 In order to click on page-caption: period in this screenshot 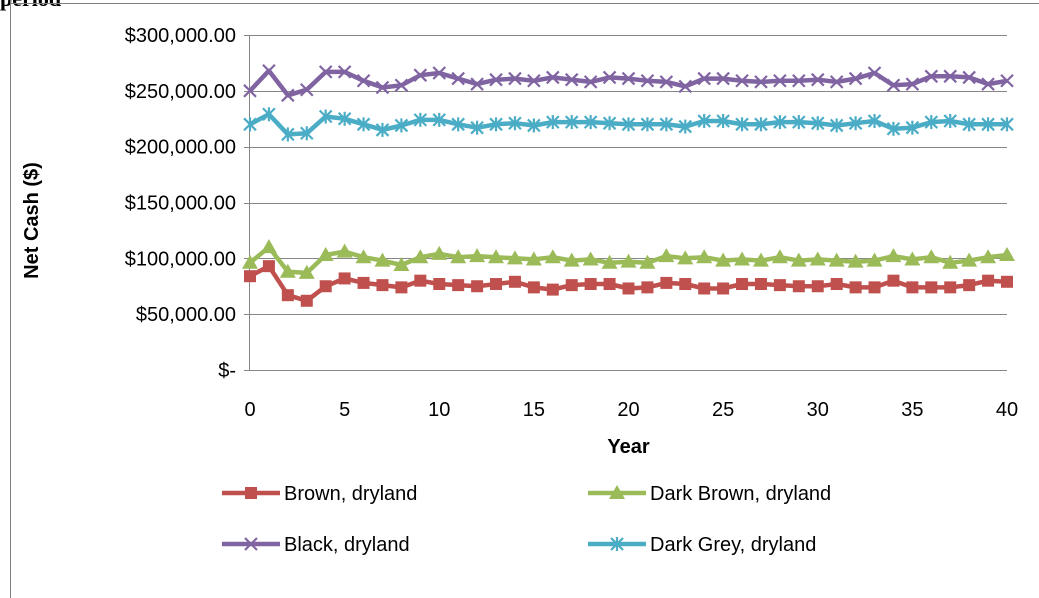, I will do `click(30, 6)`.